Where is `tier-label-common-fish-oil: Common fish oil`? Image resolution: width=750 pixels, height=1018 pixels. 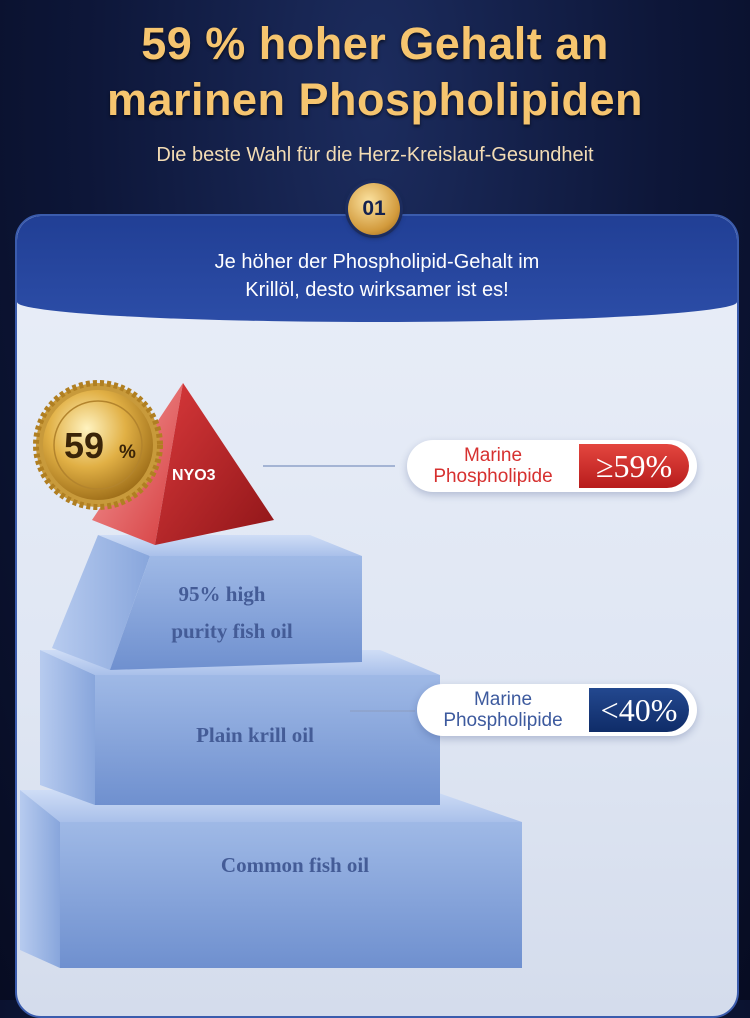
tier-label-common-fish-oil: Common fish oil is located at coordinates (295, 865).